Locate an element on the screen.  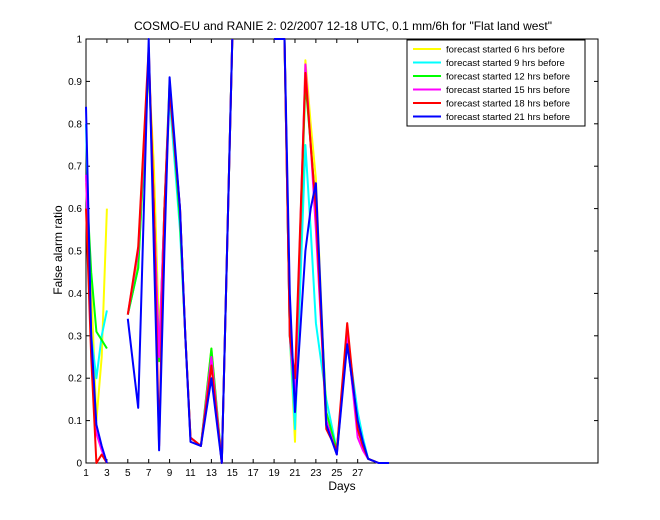
y-tick-label: 0.5 is located at coordinates (75, 252).